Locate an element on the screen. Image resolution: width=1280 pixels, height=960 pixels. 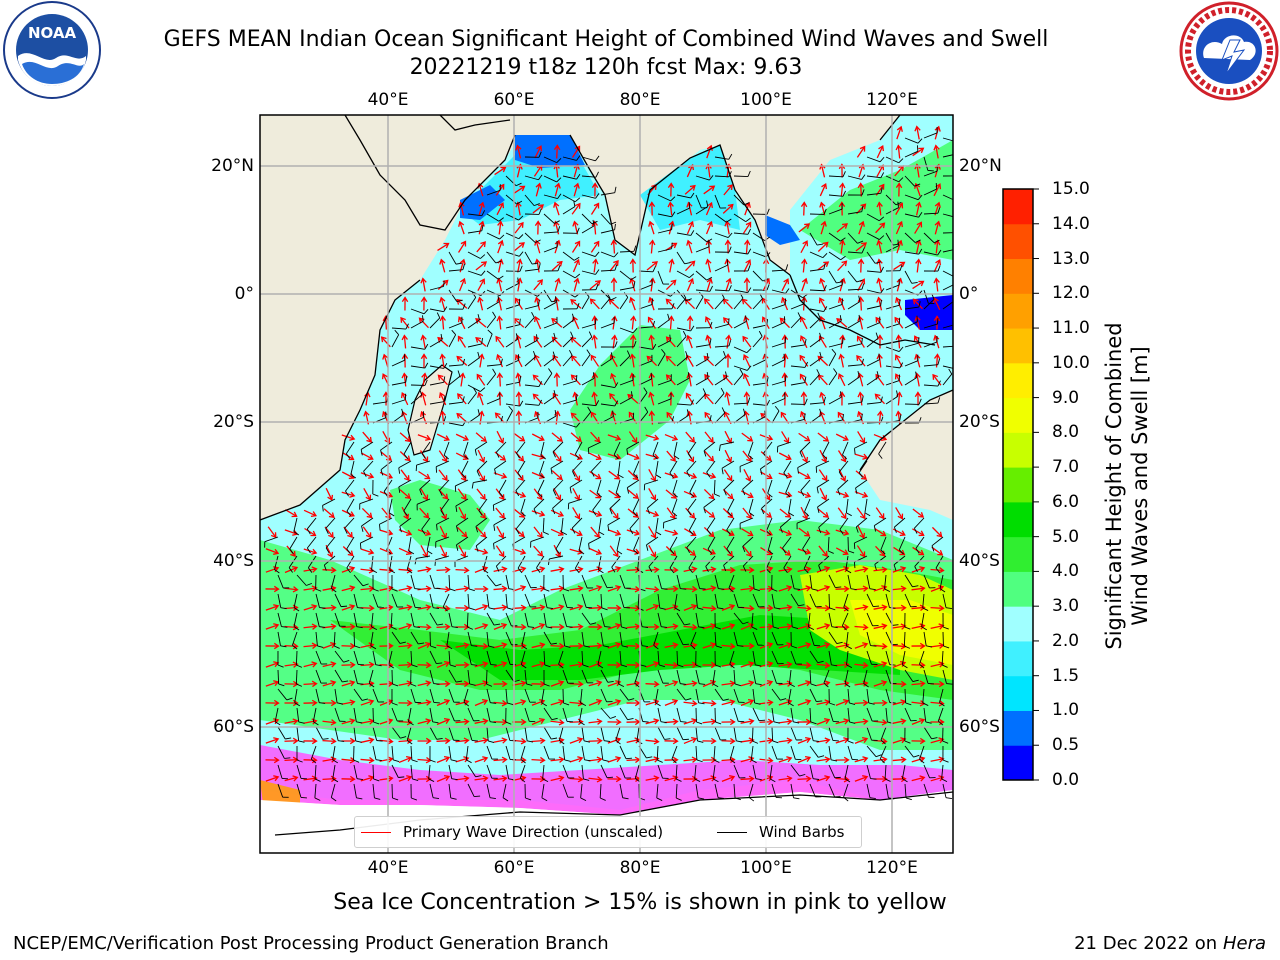
lat-tick-label-right: 20°S is located at coordinates (979, 422).